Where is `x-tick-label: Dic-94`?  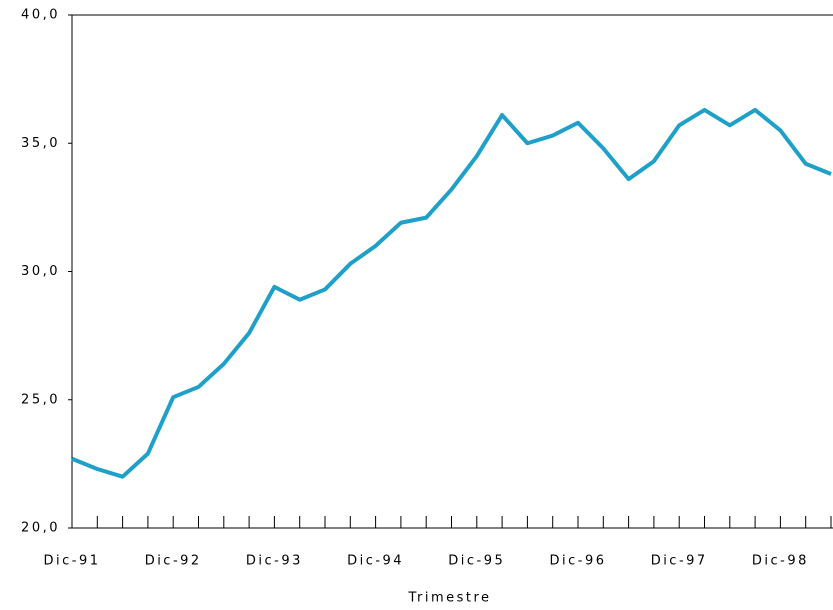 x-tick-label: Dic-94 is located at coordinates (375, 561).